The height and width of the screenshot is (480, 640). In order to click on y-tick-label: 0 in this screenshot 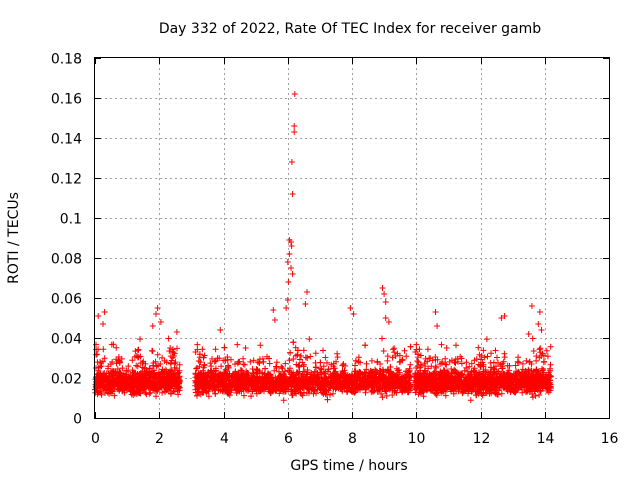, I will do `click(77, 420)`.